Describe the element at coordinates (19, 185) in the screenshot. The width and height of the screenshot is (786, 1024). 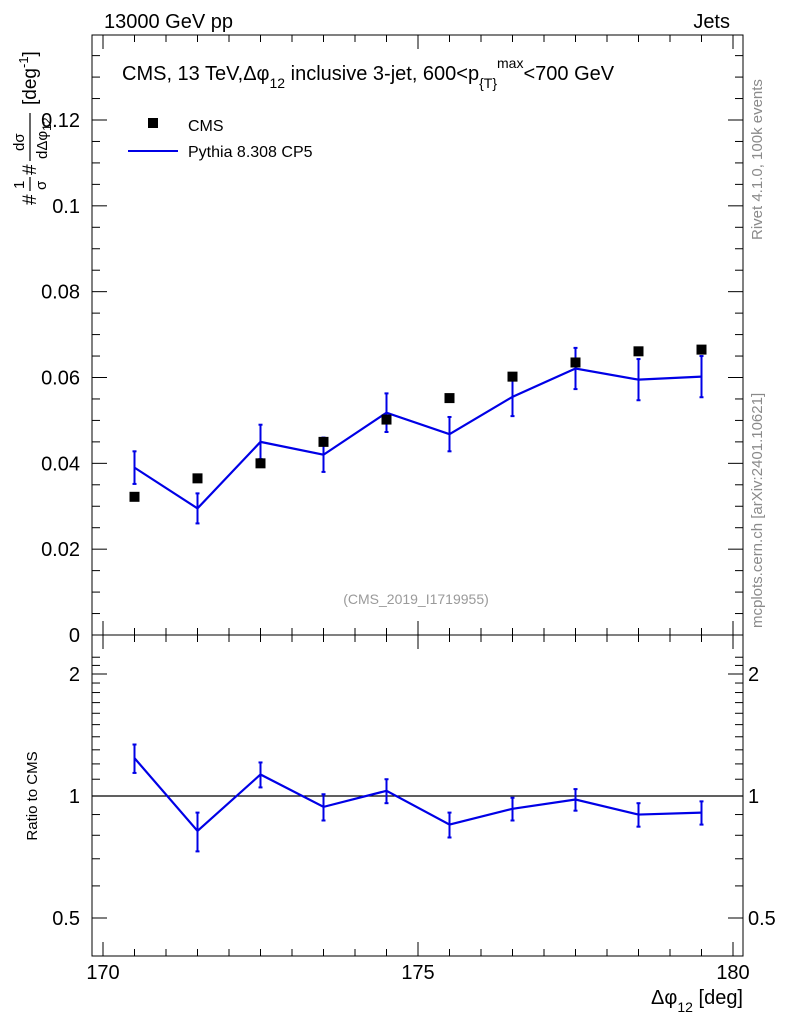
I see `y-label-frac1-num: 1` at that location.